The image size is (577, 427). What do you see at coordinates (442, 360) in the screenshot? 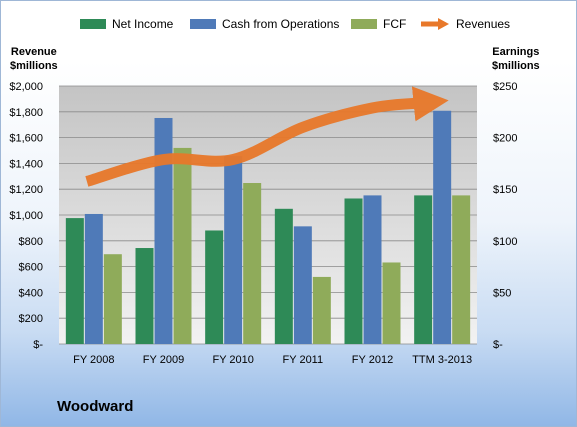
I see `x-tick-label: TTM 3-2013` at bounding box center [442, 360].